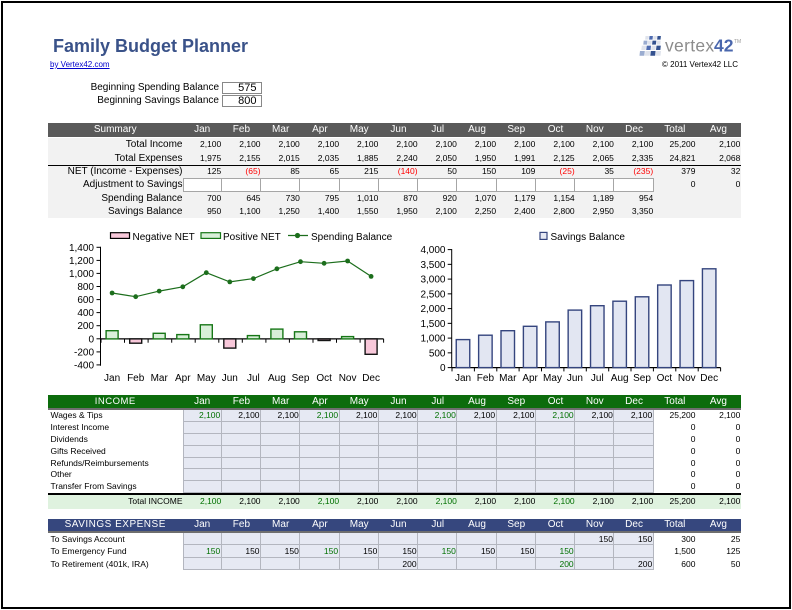 The image size is (792, 610). Describe the element at coordinates (84, 352) in the screenshot. I see `svg-text: -200` at that location.